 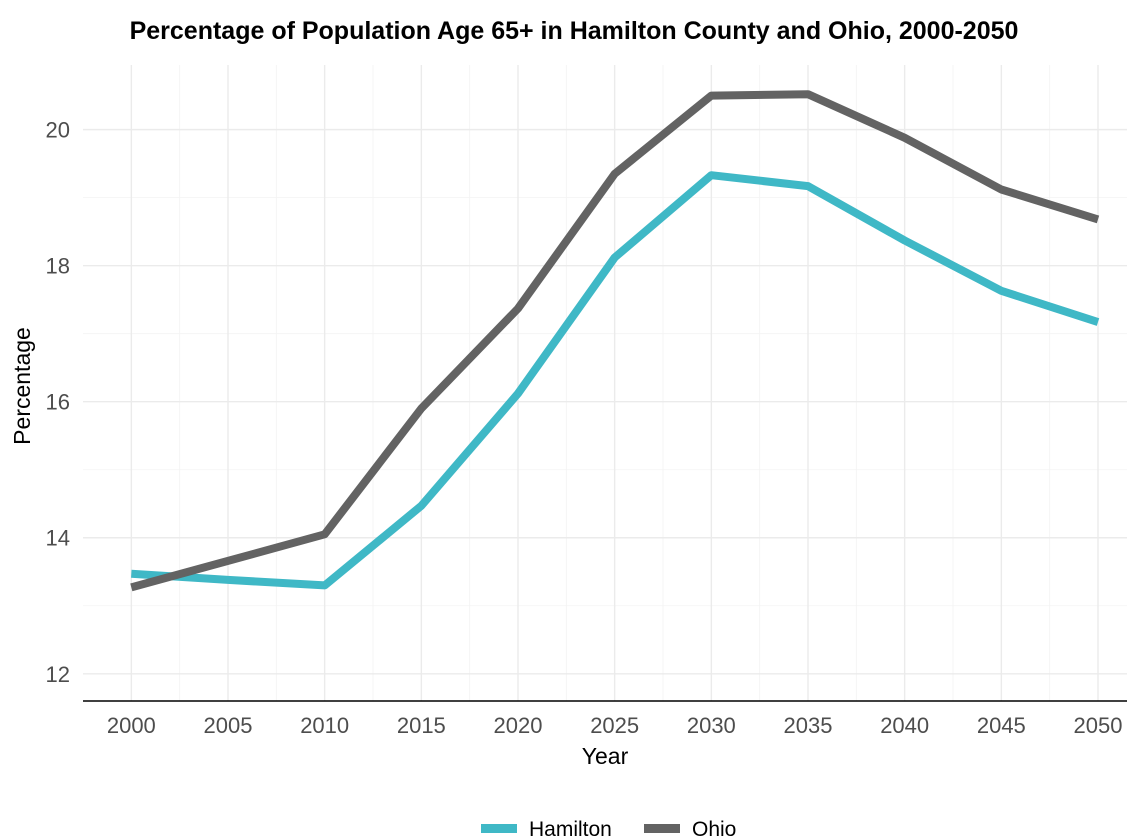 What do you see at coordinates (518, 725) in the screenshot?
I see `x-tick-label: 2020` at bounding box center [518, 725].